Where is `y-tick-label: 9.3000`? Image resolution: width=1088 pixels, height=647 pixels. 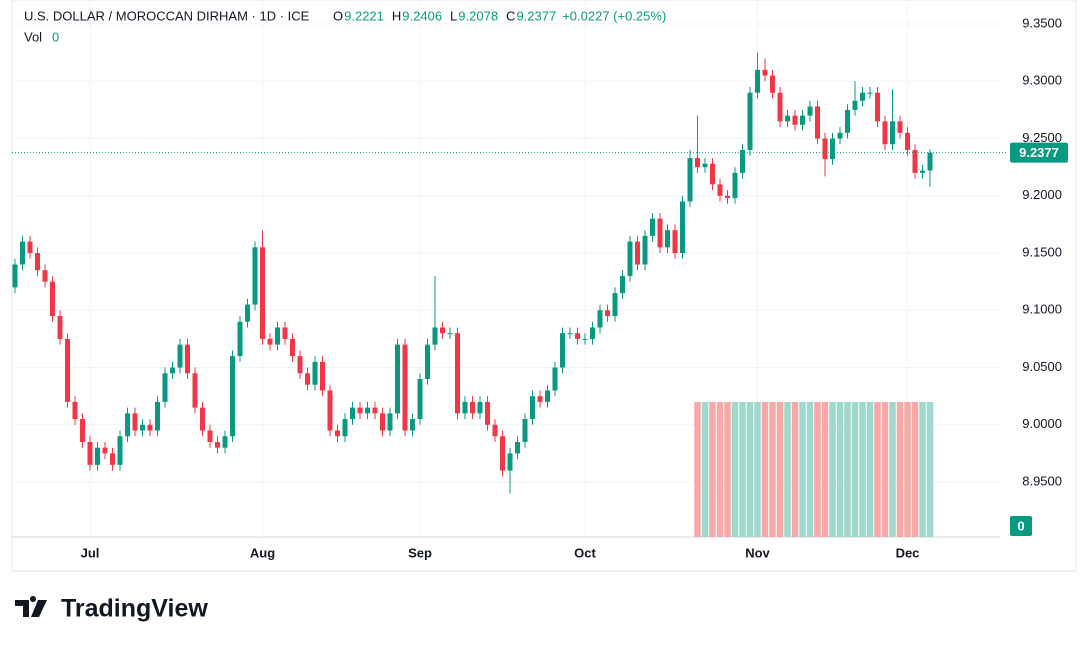 y-tick-label: 9.3000 is located at coordinates (1042, 80).